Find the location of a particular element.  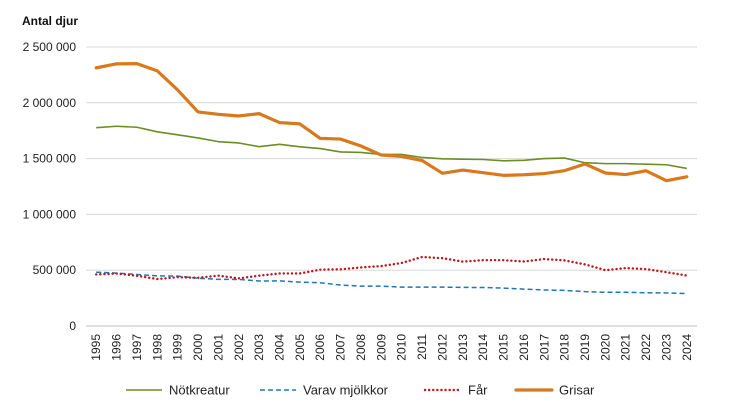

x-tick-label: 2016 is located at coordinates (524, 347).